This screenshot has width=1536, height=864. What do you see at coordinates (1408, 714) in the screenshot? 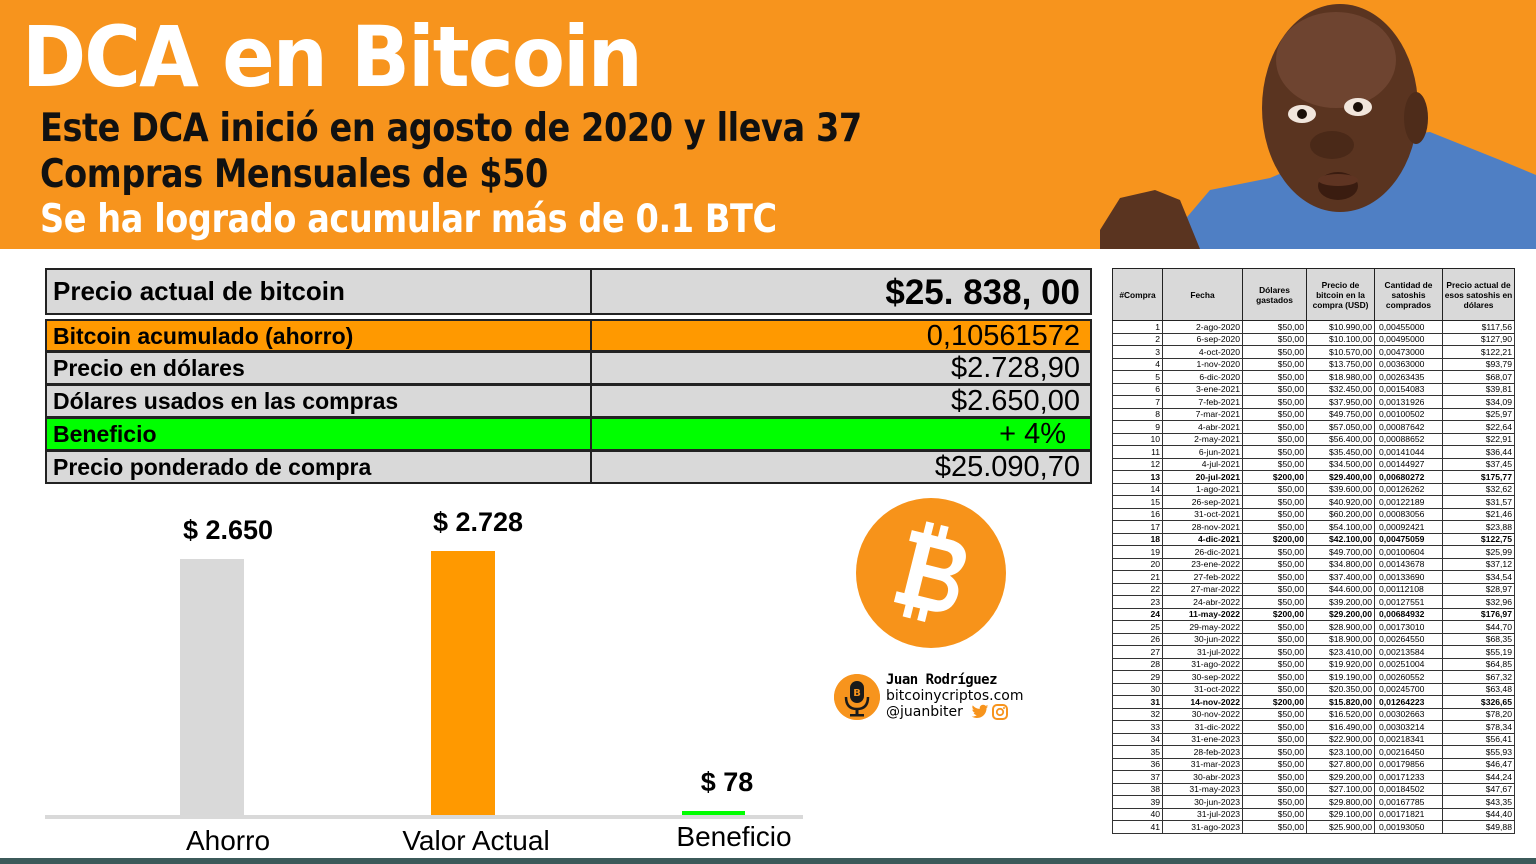
I see `table-cell: 0,00302663` at bounding box center [1408, 714].